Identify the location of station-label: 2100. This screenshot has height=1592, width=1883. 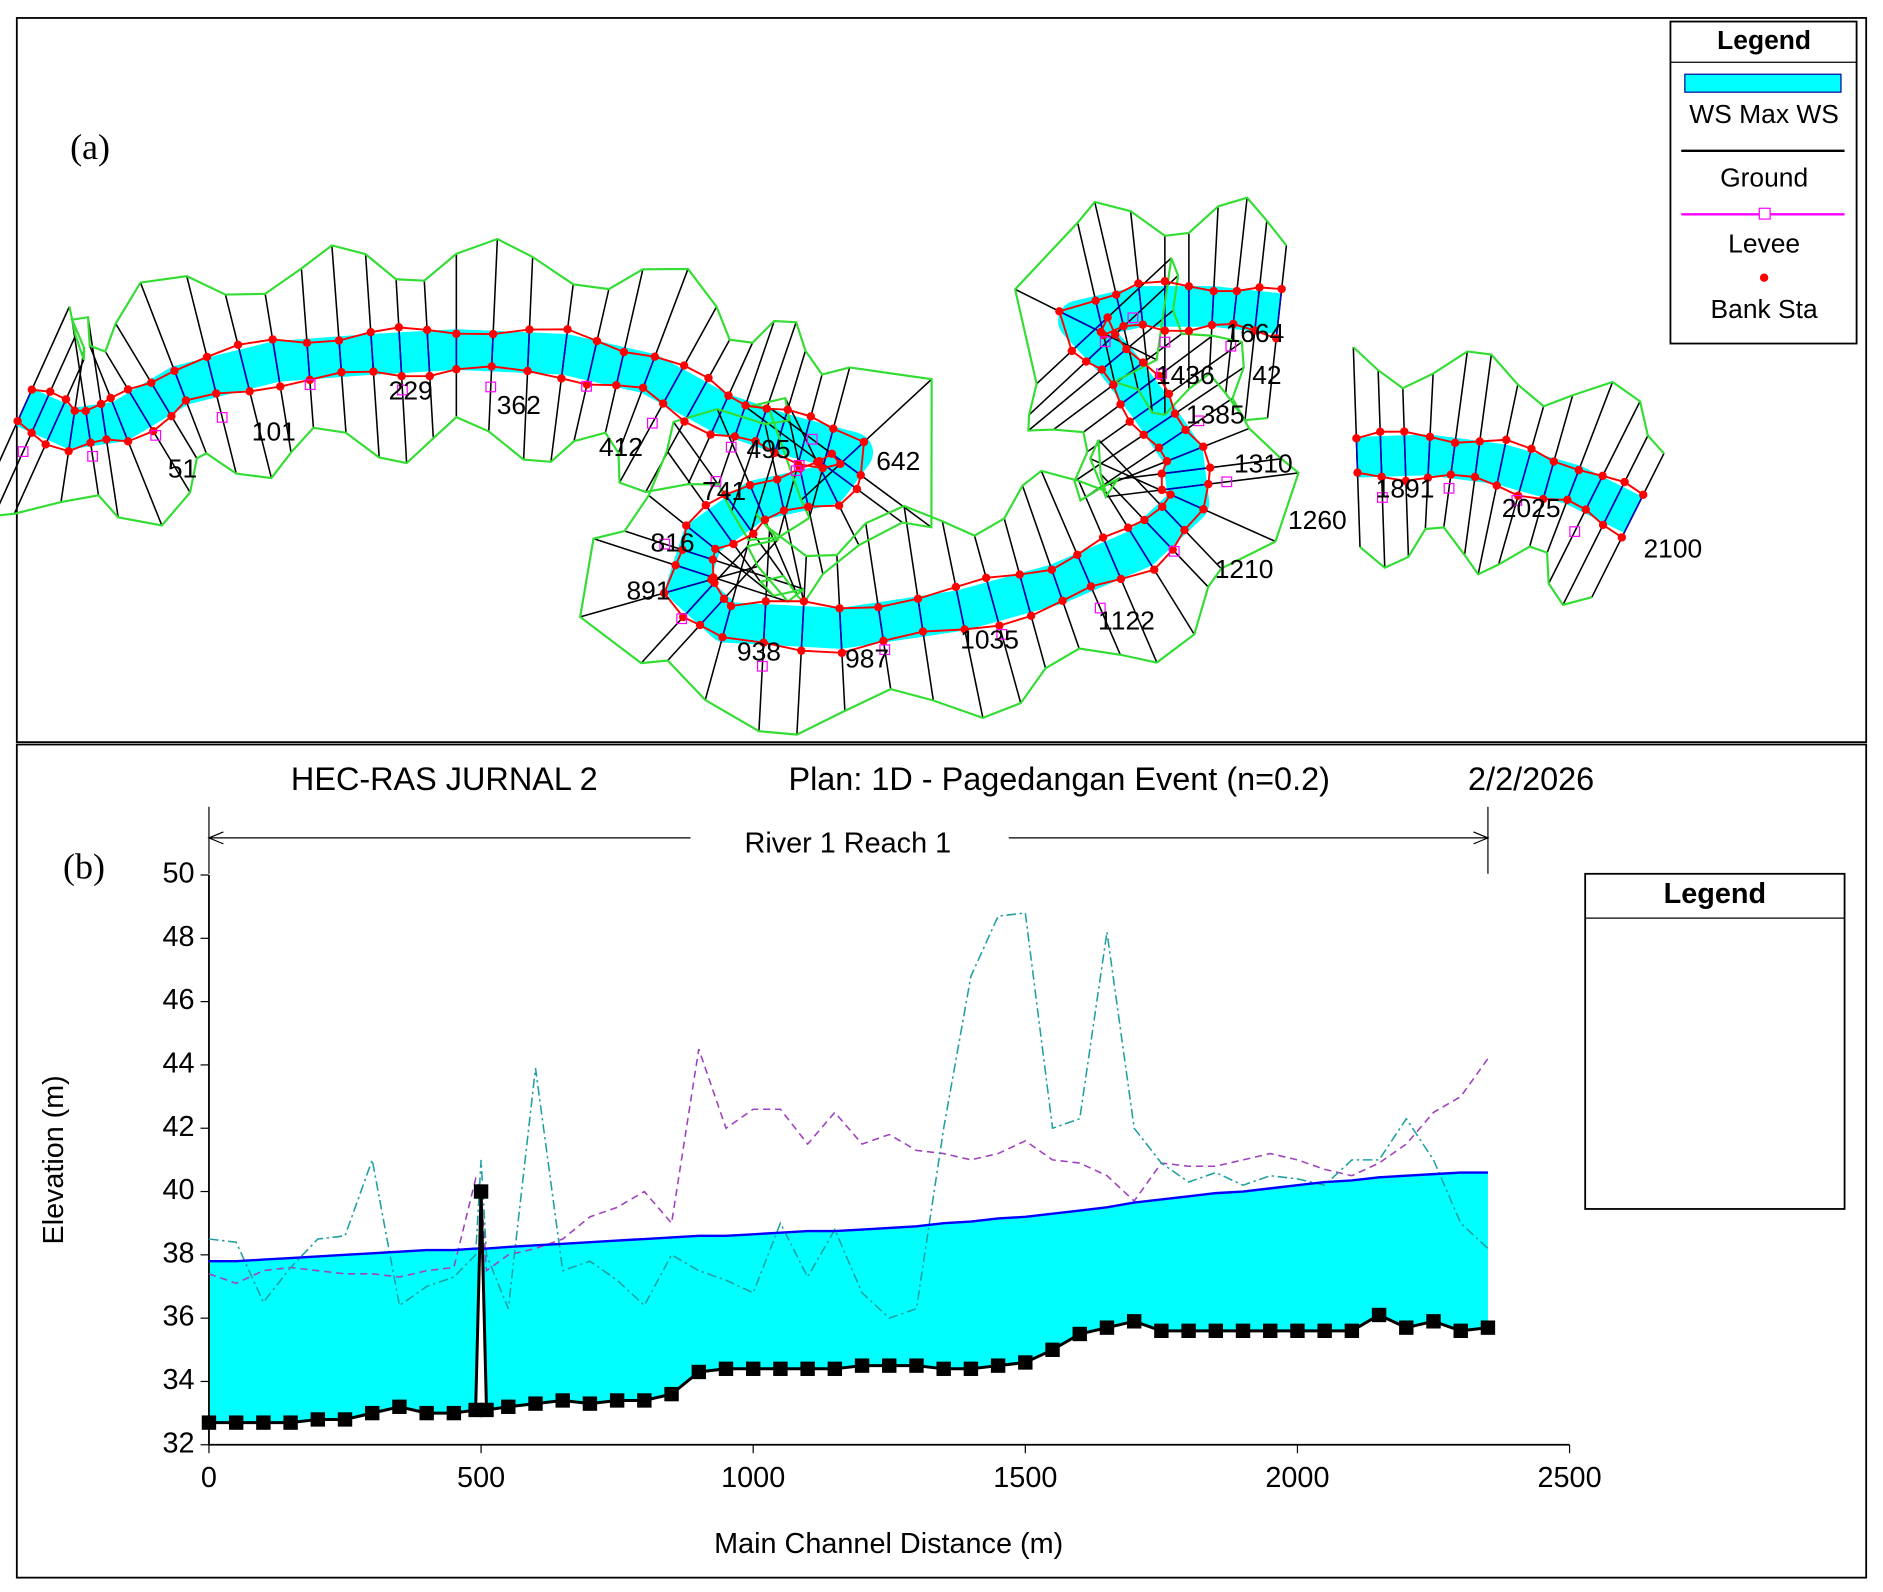
(1672, 549).